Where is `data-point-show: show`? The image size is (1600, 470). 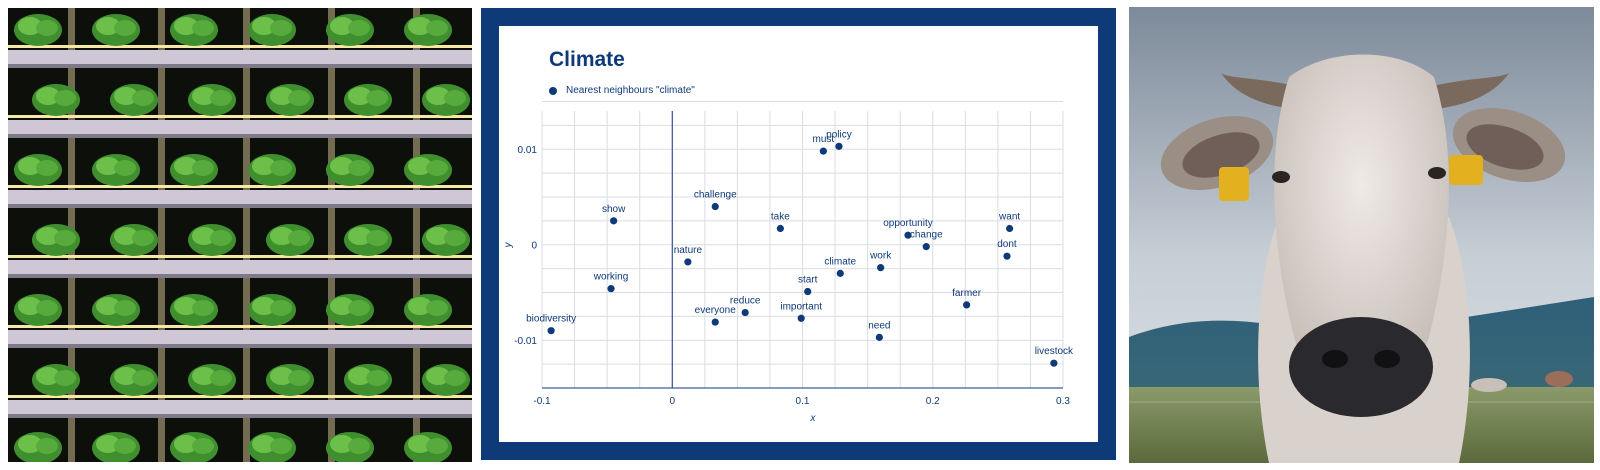
data-point-show: show is located at coordinates (614, 214).